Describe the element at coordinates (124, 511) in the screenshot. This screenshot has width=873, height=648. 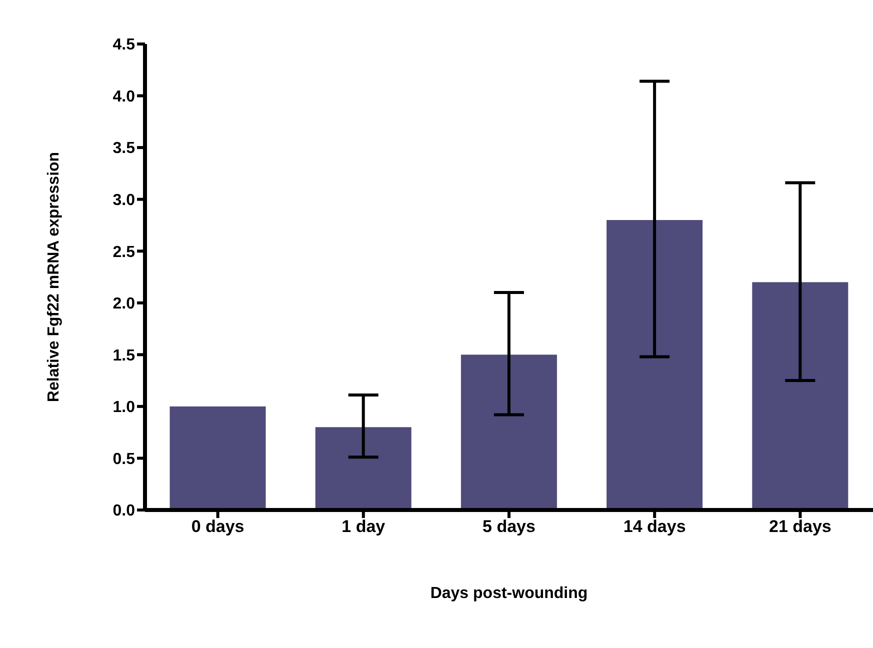
I see `y-tick-label: 0.0` at that location.